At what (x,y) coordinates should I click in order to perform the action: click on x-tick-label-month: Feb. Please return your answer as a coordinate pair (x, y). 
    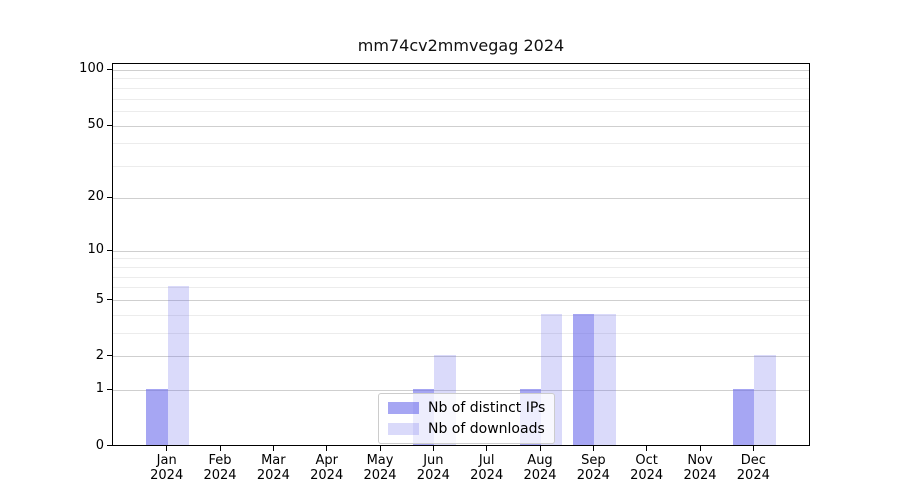
    Looking at the image, I should click on (220, 460).